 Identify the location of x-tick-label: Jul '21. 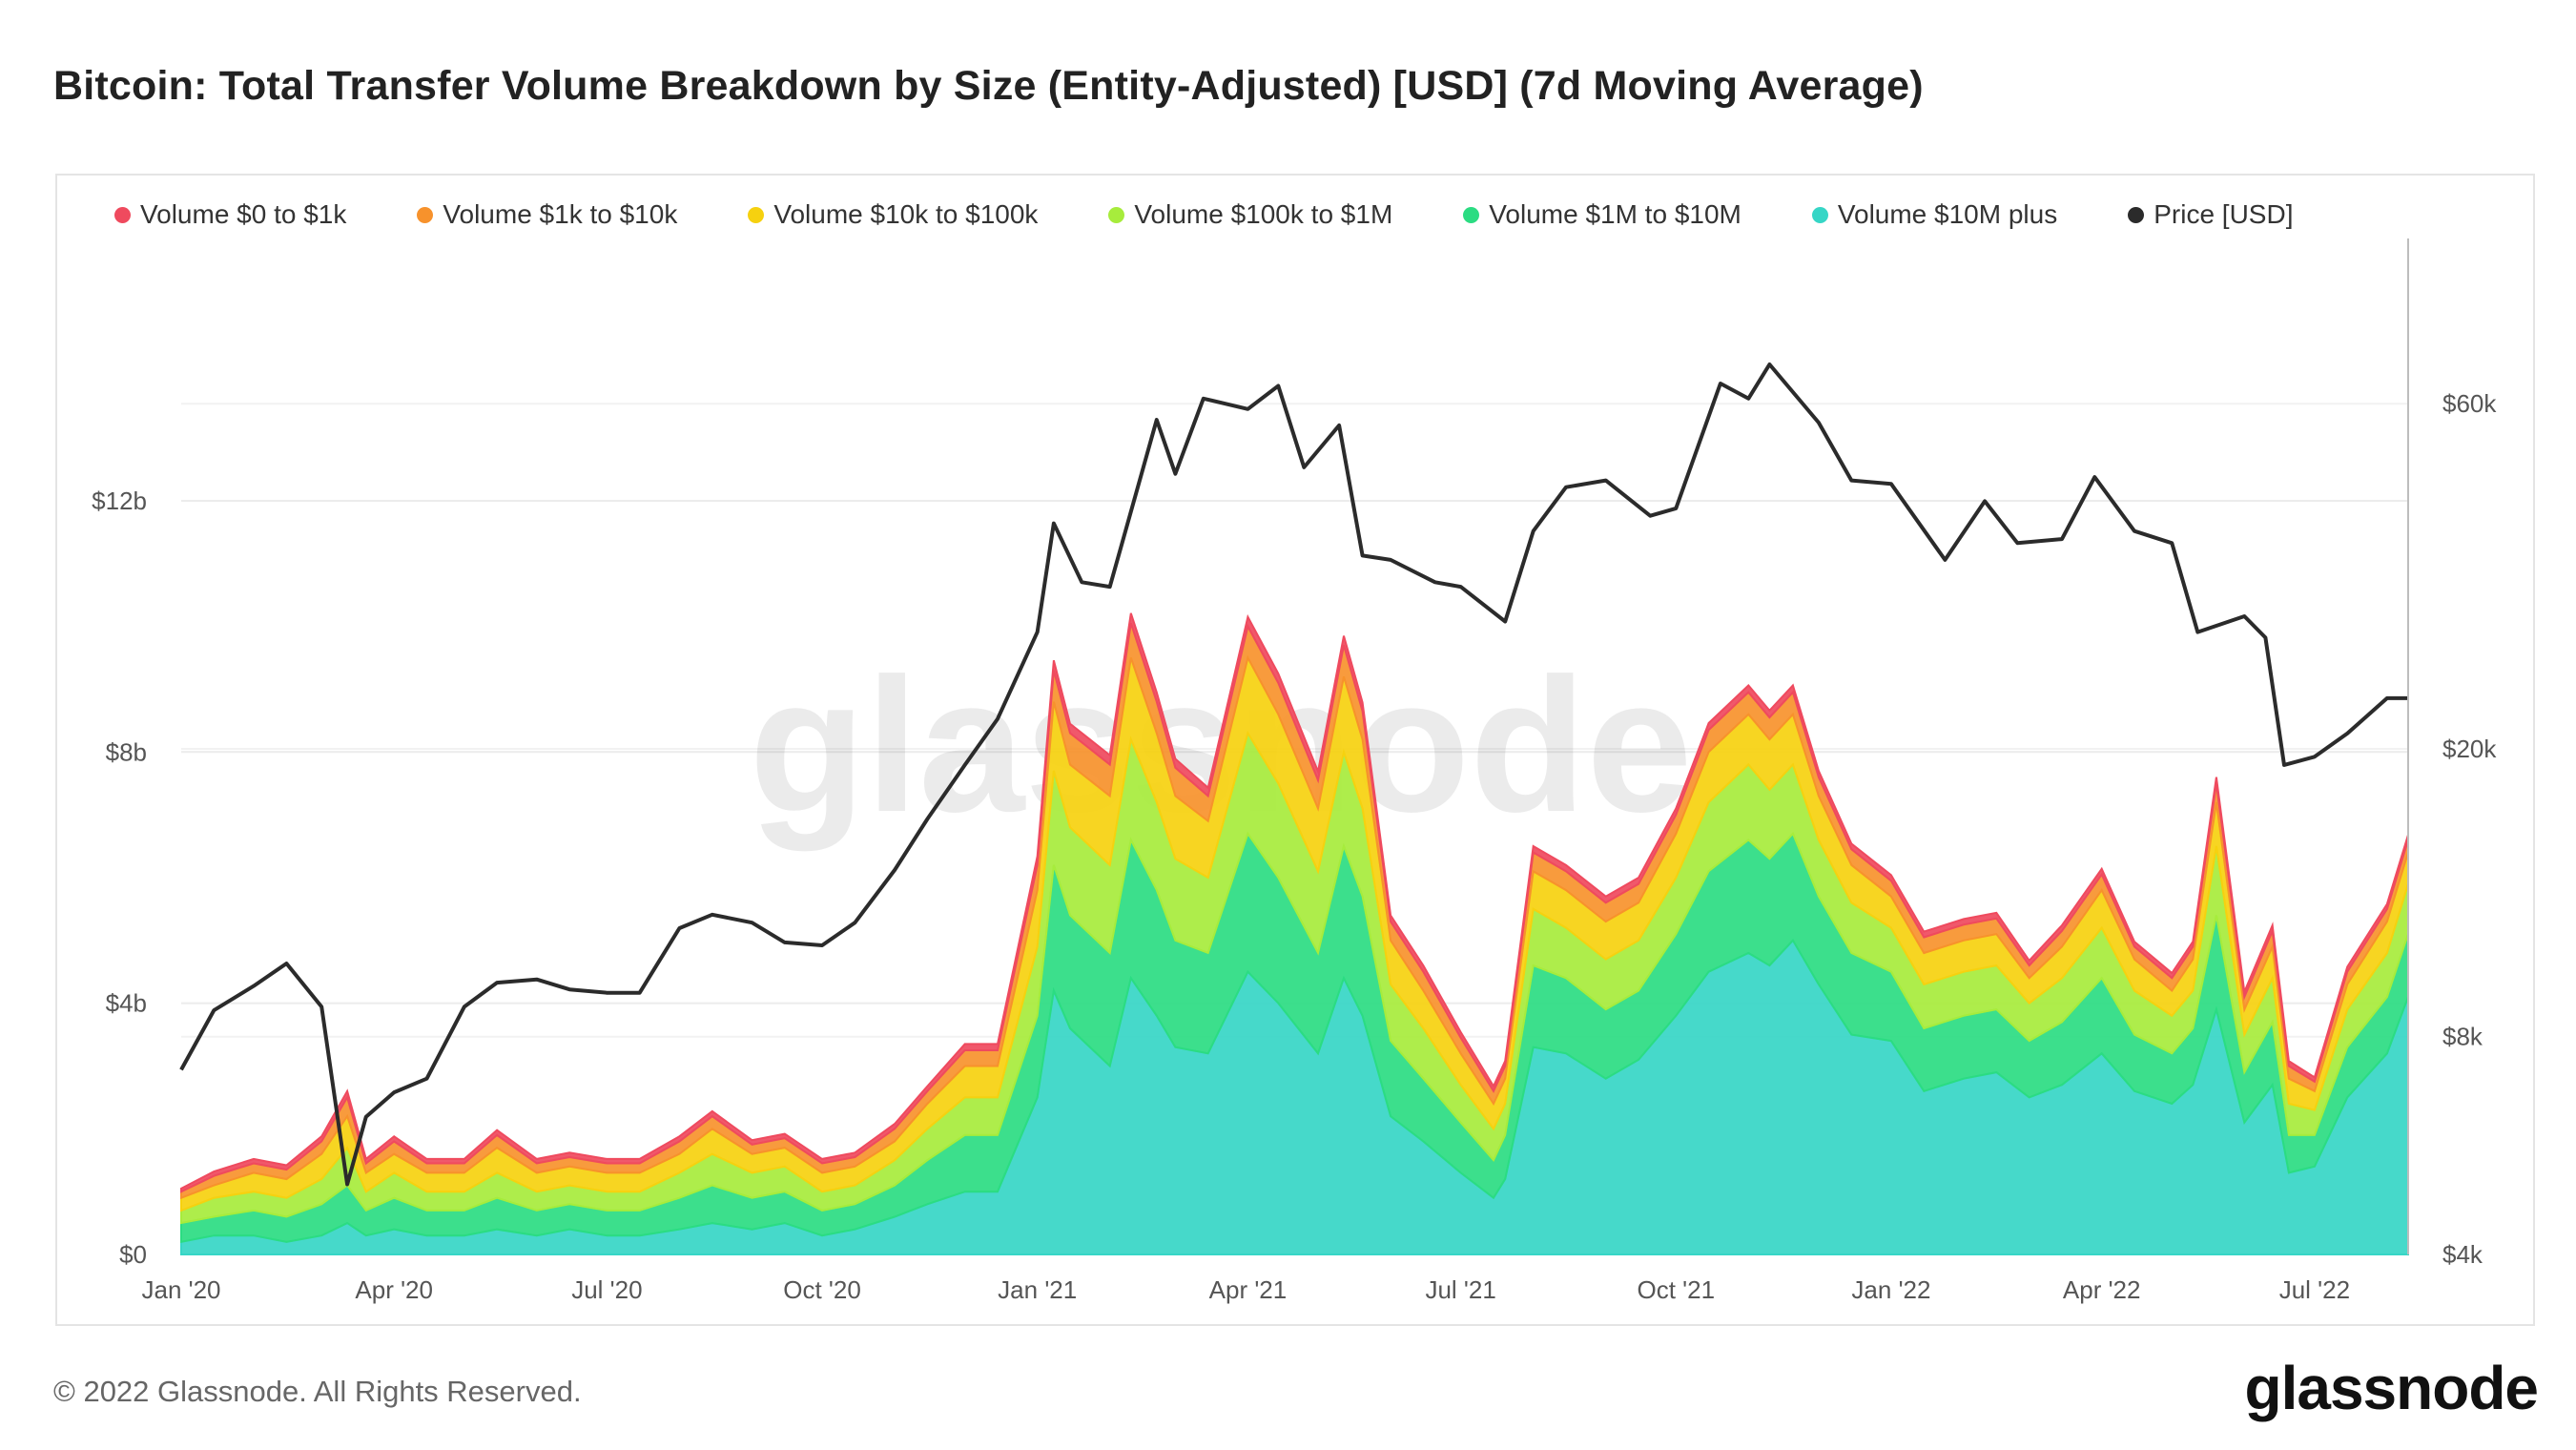
(1460, 1290).